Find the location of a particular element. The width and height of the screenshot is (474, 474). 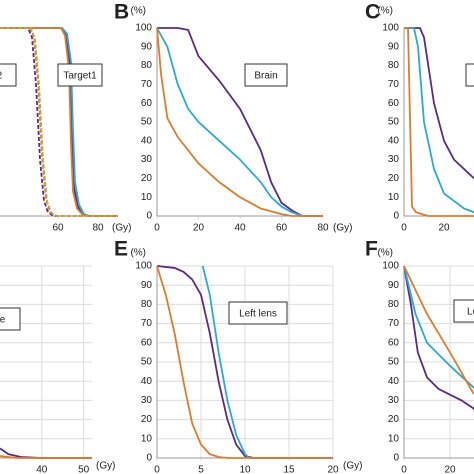

annotation: Target1 is located at coordinates (80, 76).